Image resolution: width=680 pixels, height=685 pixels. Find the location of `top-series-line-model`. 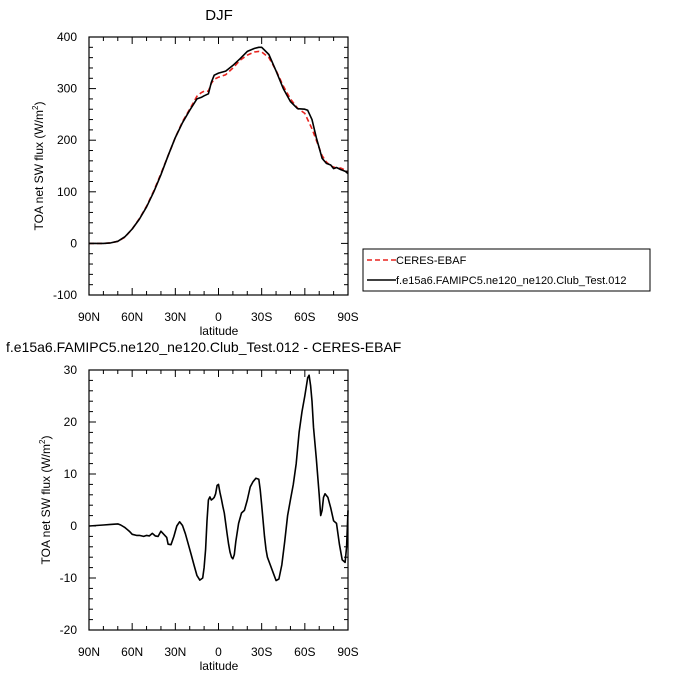

top-series-line-model is located at coordinates (219, 145).